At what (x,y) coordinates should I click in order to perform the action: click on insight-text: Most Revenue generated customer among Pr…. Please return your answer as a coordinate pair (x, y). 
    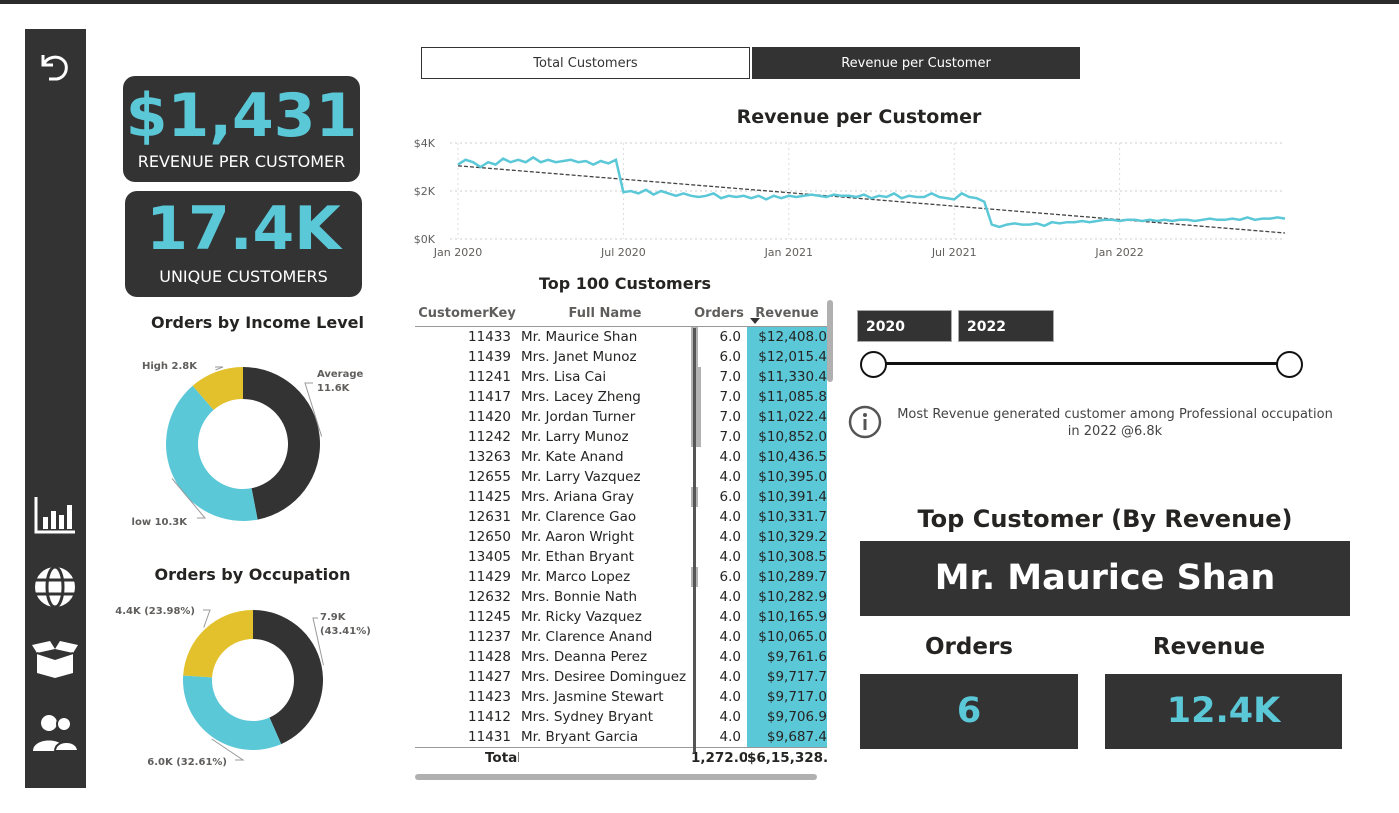
    Looking at the image, I should click on (1115, 423).